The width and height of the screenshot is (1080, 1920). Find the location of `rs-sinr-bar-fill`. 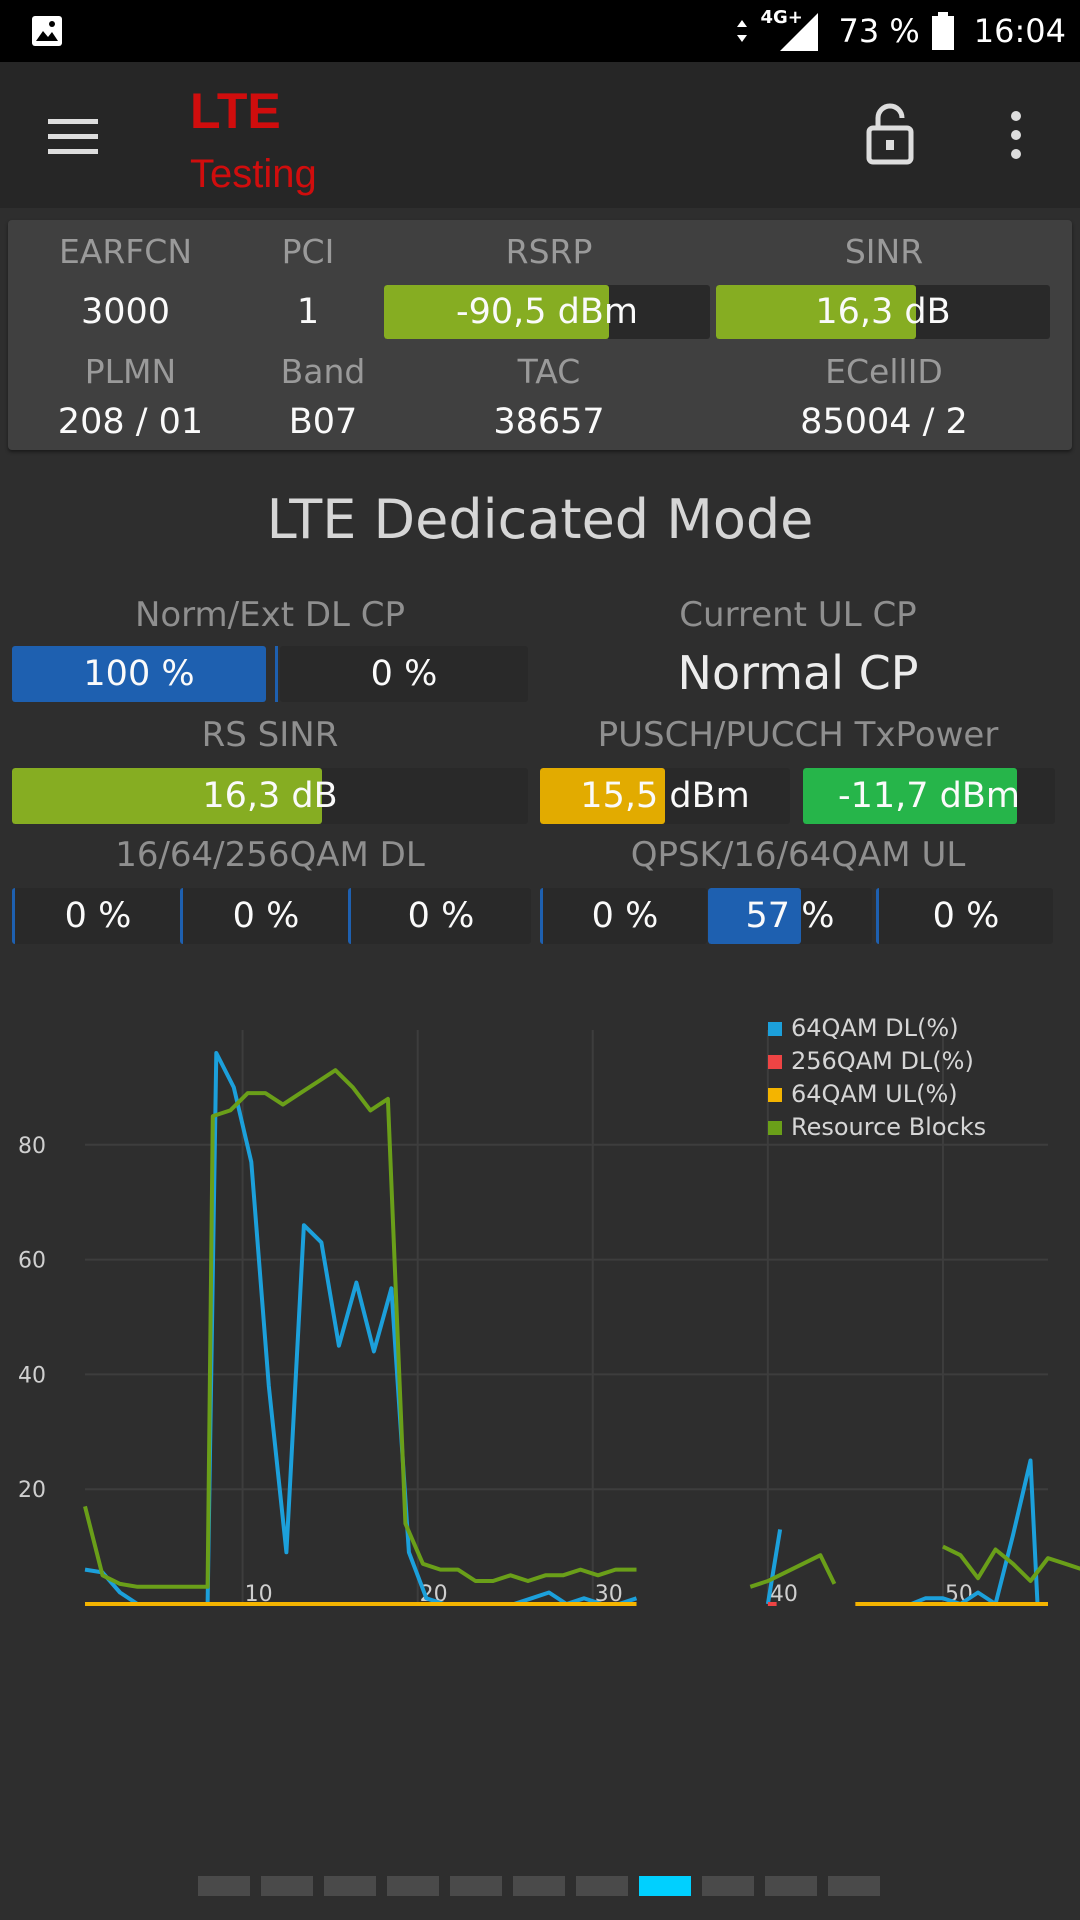

rs-sinr-bar-fill is located at coordinates (167, 796).